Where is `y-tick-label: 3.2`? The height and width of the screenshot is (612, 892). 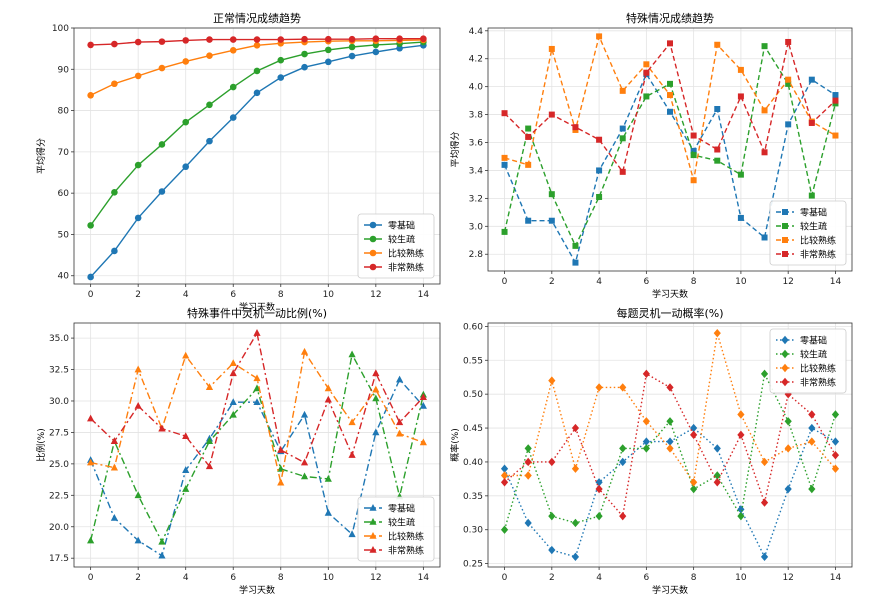
y-tick-label: 3.2 is located at coordinates (476, 199).